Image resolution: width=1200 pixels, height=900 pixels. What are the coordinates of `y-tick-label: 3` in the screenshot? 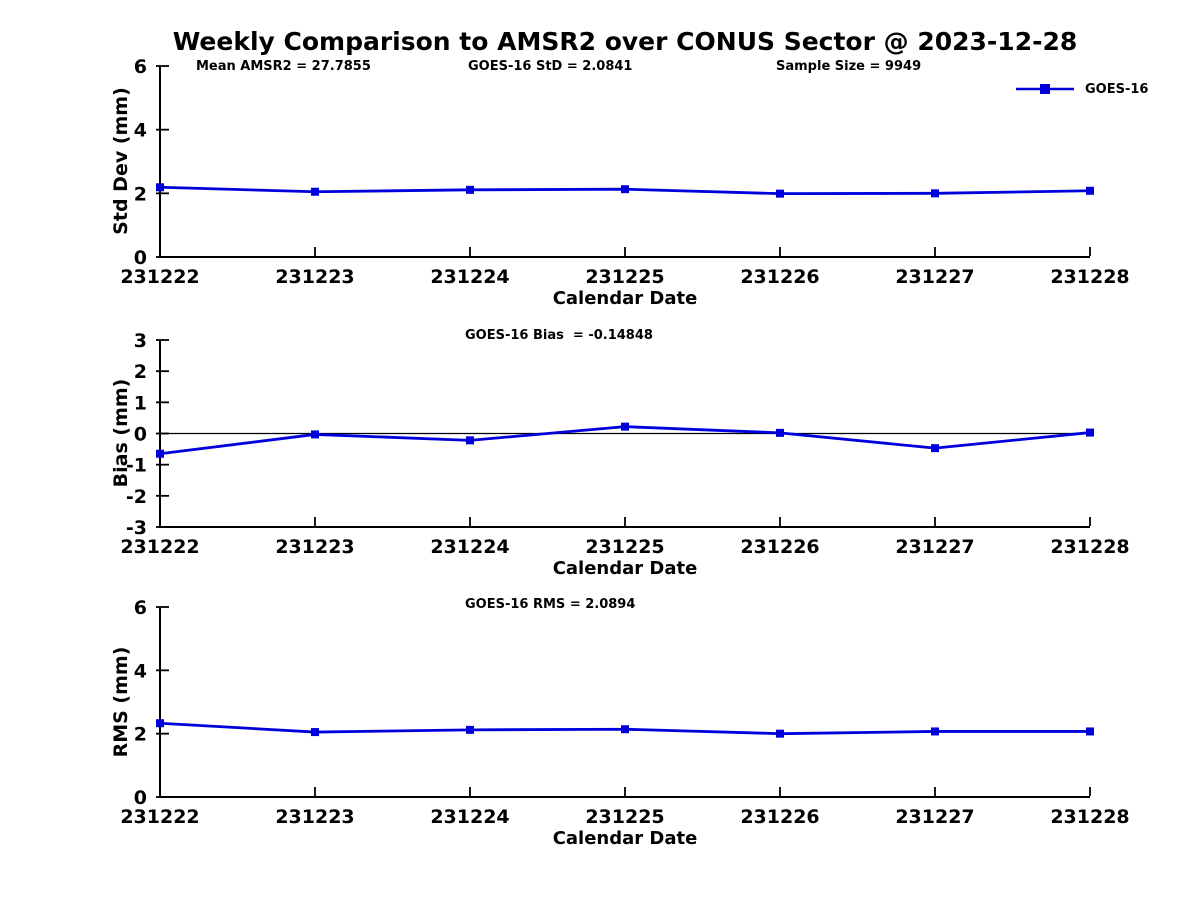 It's located at (140, 341).